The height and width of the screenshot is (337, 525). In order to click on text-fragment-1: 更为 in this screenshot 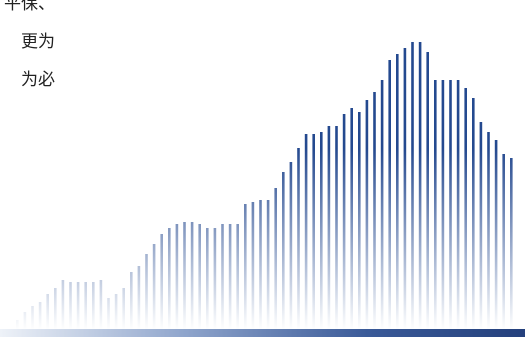, I will do `click(38, 42)`.